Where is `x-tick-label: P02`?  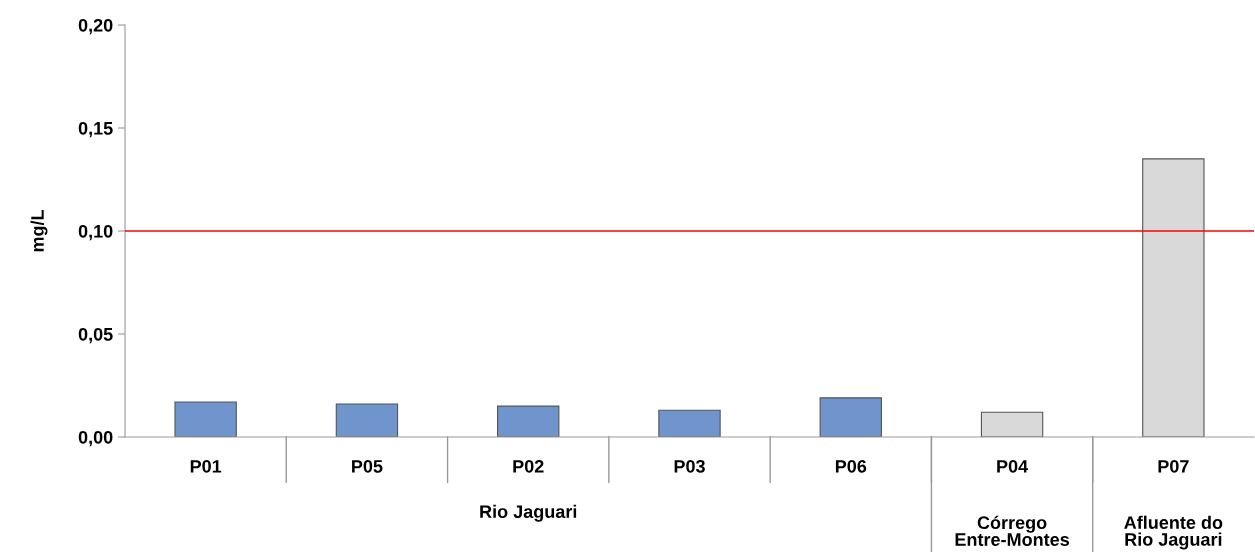
x-tick-label: P02 is located at coordinates (528, 466).